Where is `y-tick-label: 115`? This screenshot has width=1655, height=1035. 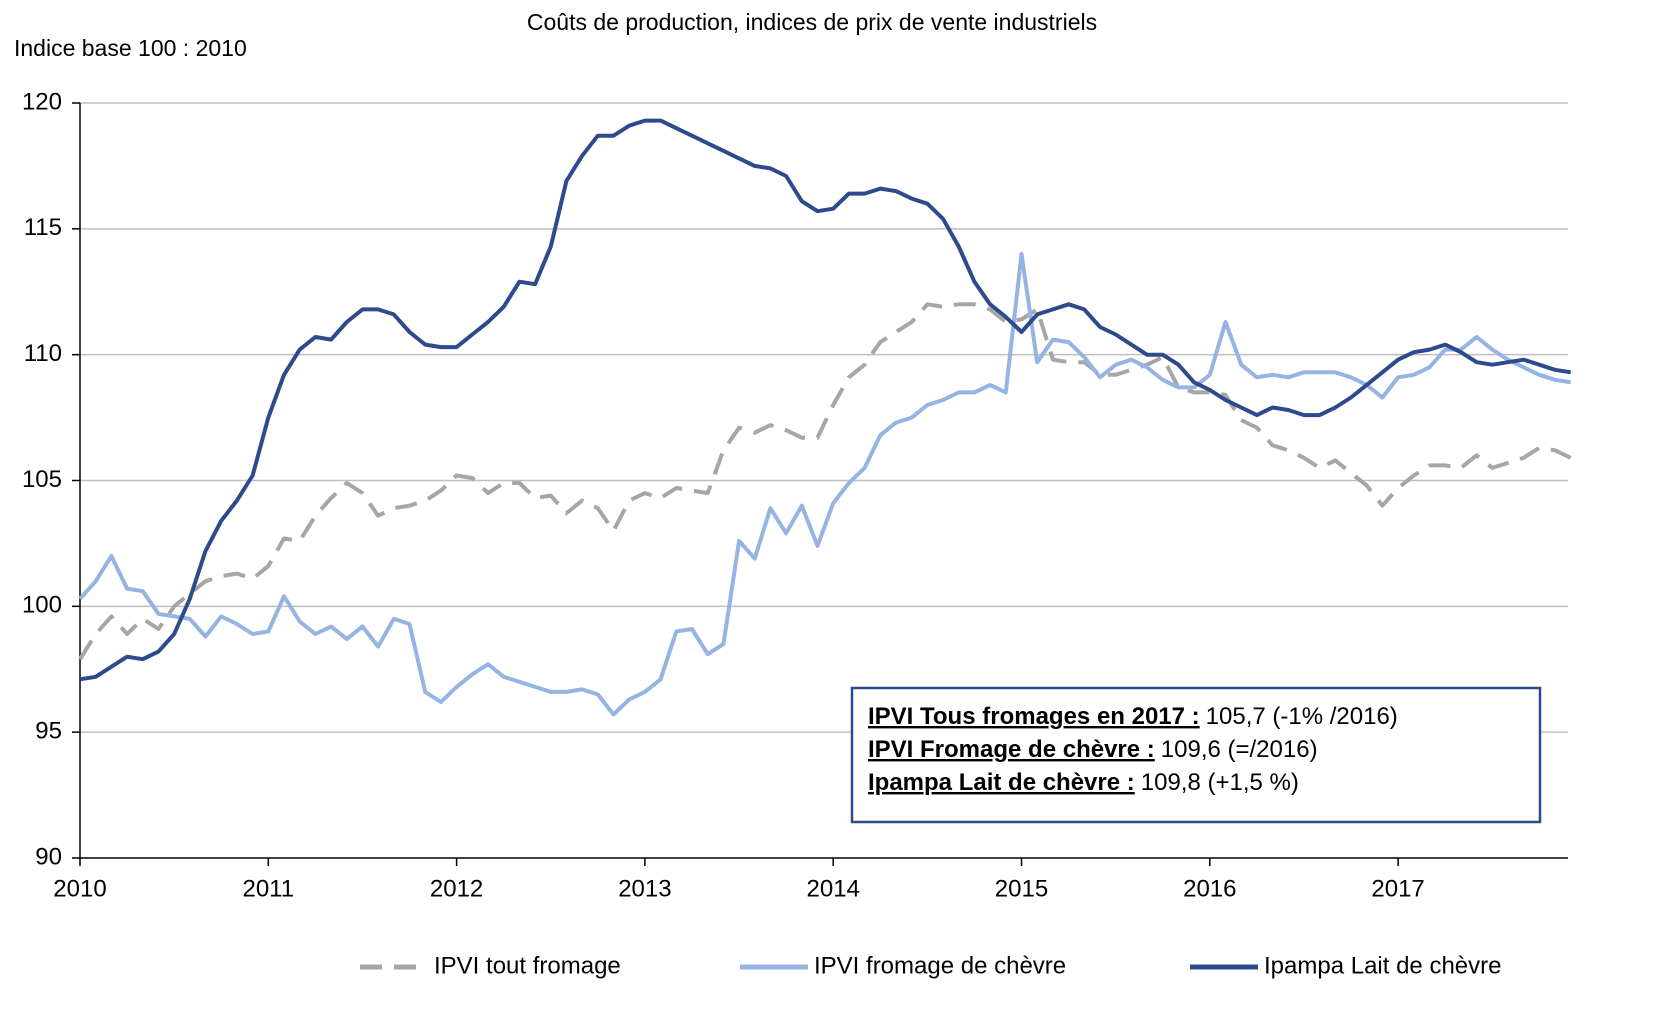 y-tick-label: 115 is located at coordinates (43, 227).